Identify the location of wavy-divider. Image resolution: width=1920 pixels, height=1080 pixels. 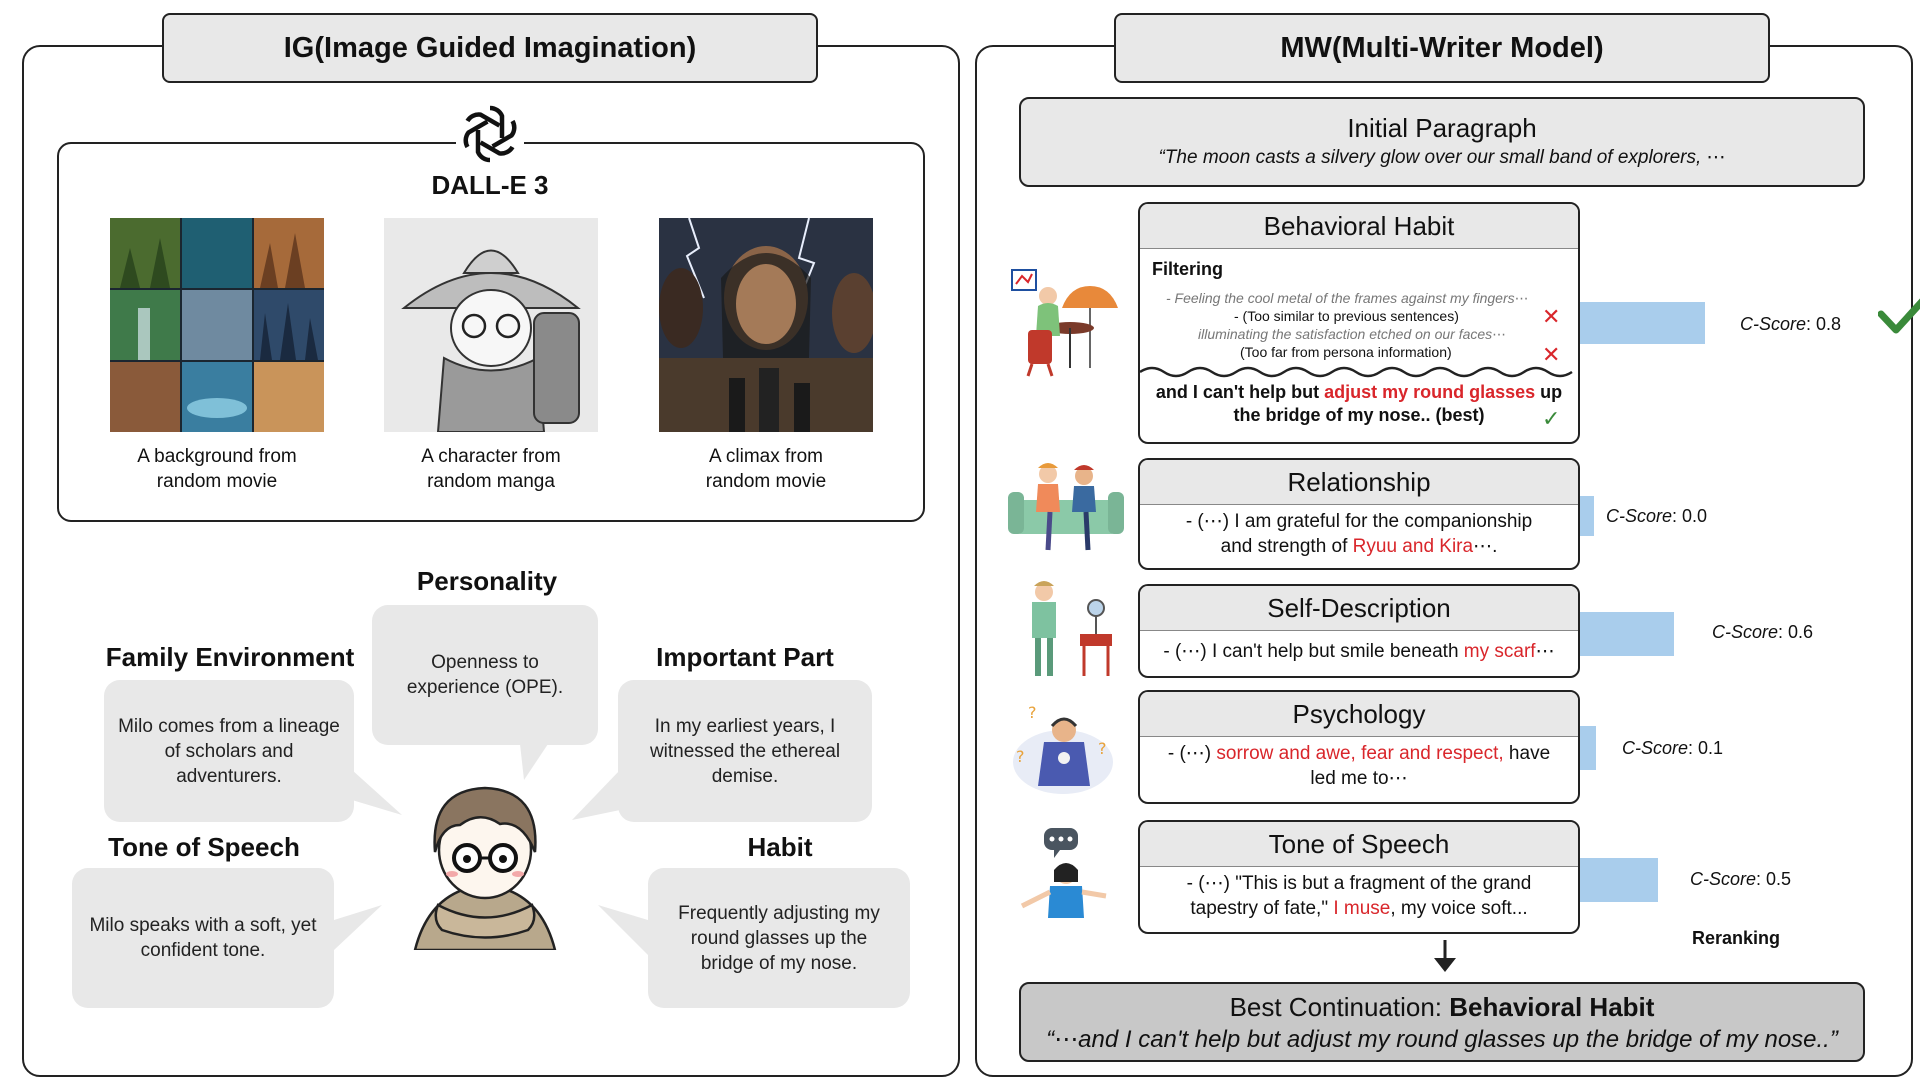
(1356, 372).